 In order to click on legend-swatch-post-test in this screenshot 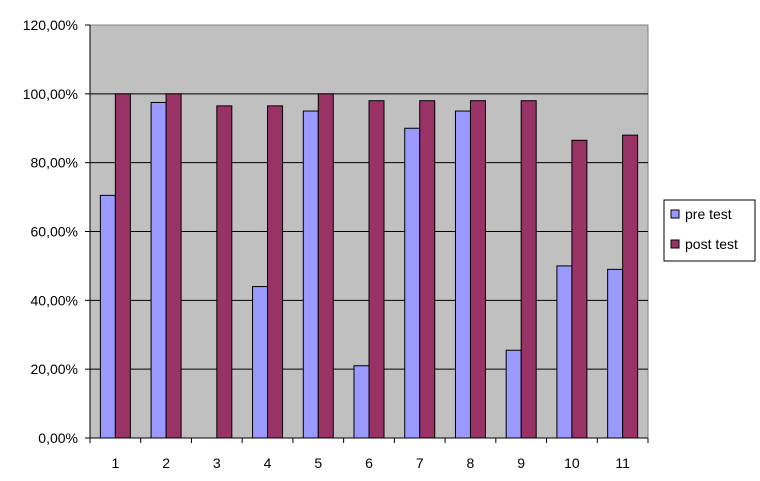, I will do `click(675, 244)`.